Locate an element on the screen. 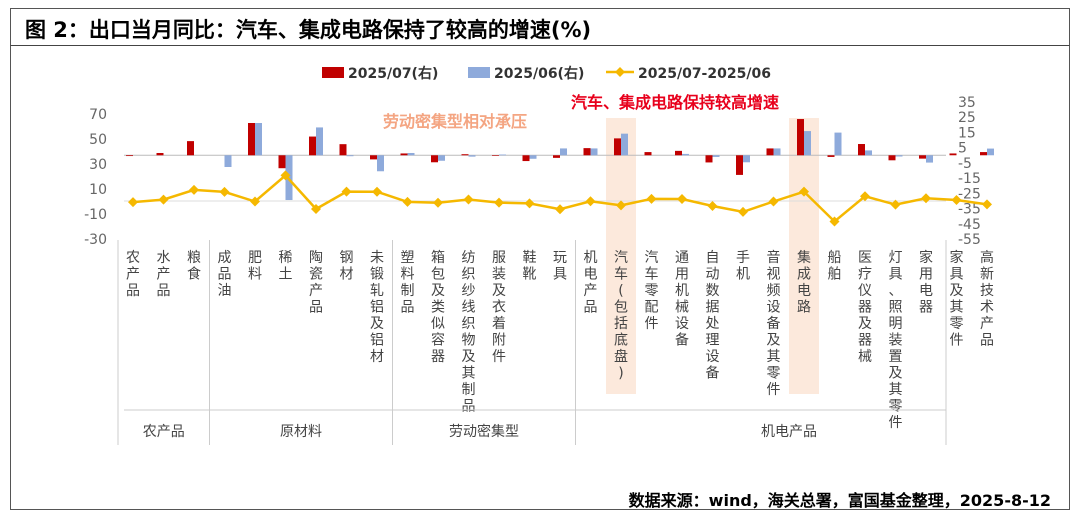  left-tick-label: 50 is located at coordinates (98, 140).